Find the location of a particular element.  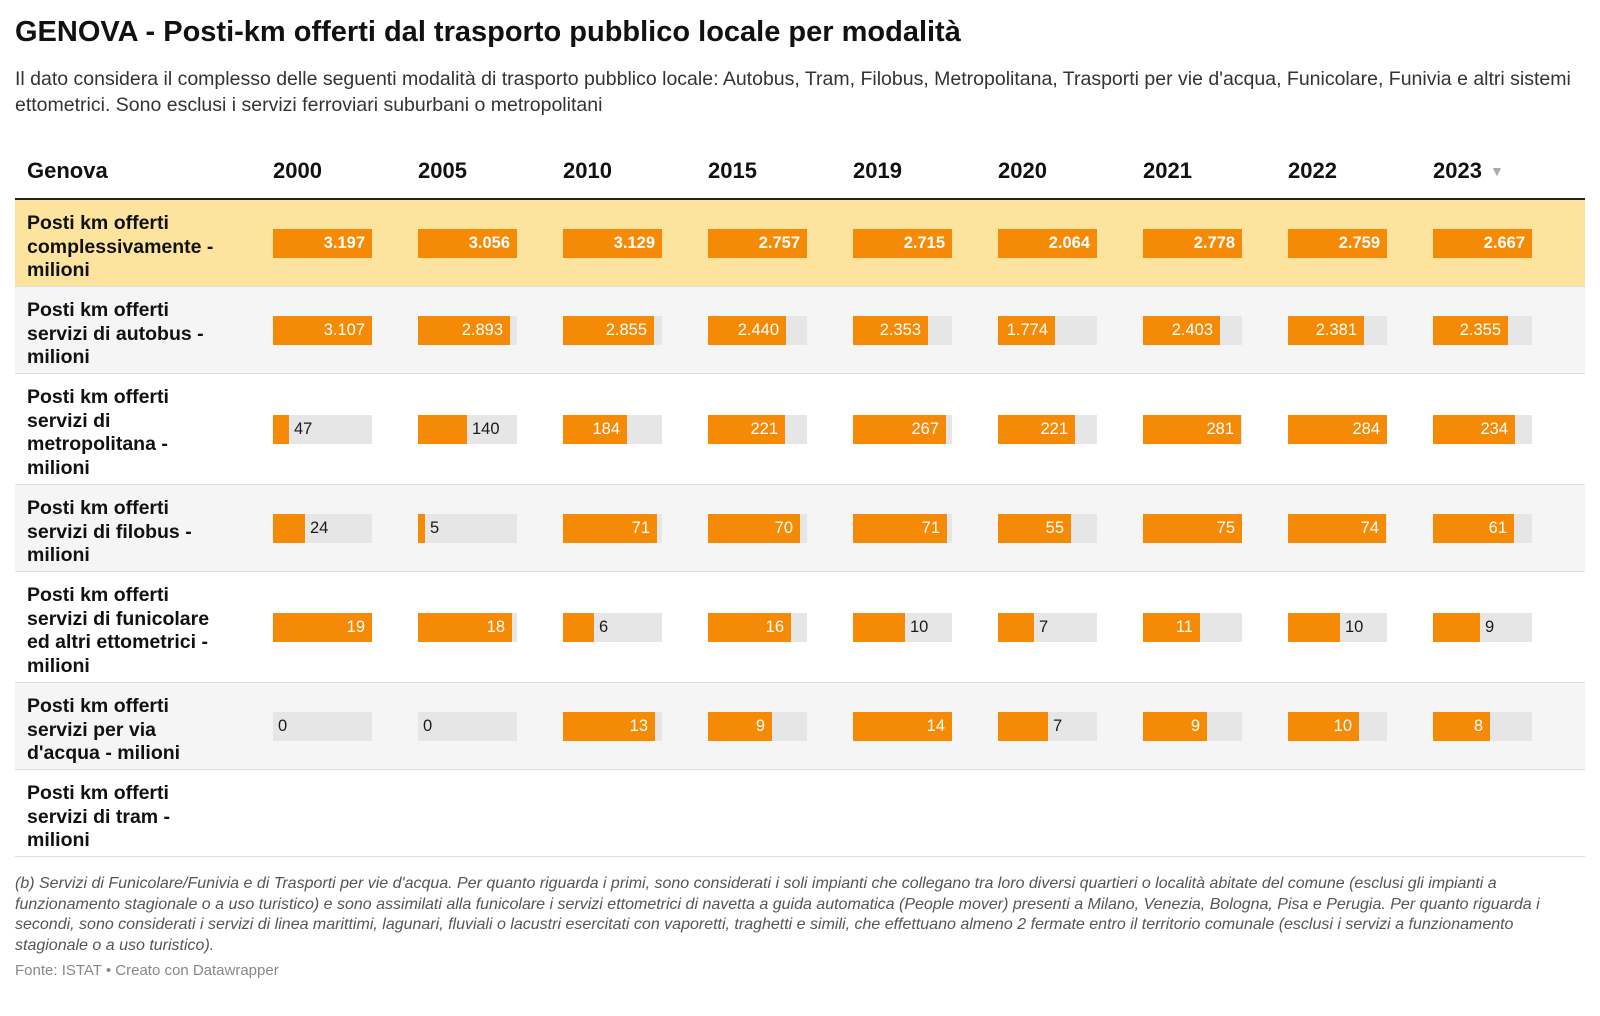

column-header-text: 2023 is located at coordinates (1457, 170).